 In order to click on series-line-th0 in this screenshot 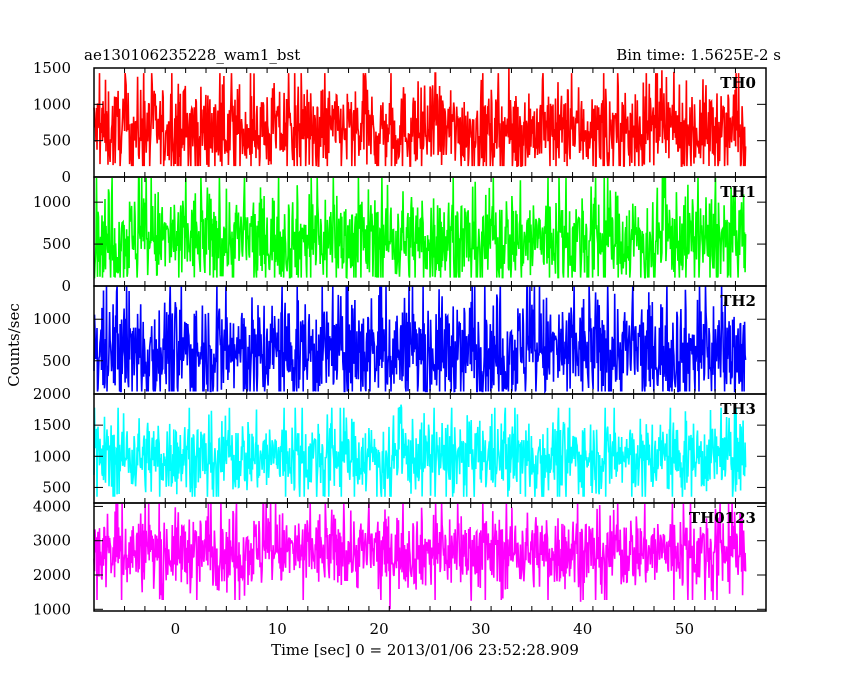, I will do `click(420, 117)`.